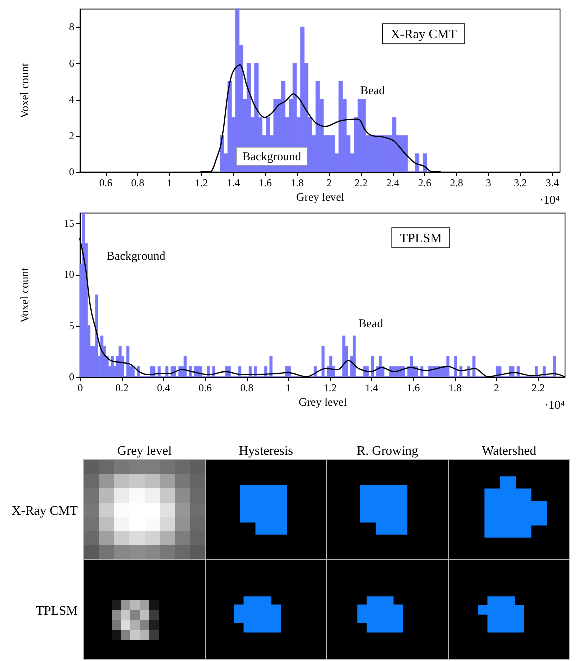  What do you see at coordinates (393, 184) in the screenshot?
I see `x-tick-label: 2.4` at bounding box center [393, 184].